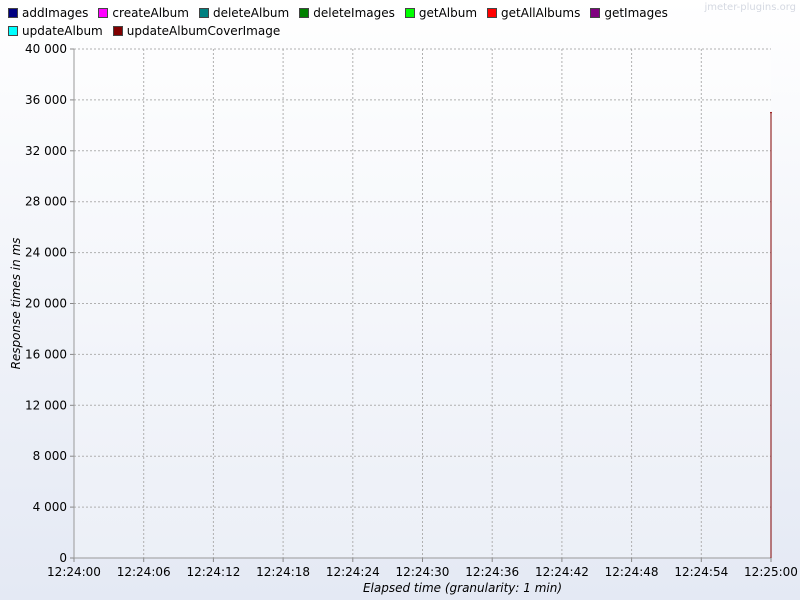  What do you see at coordinates (46, 253) in the screenshot?
I see `y-tick-label: 24 000` at bounding box center [46, 253].